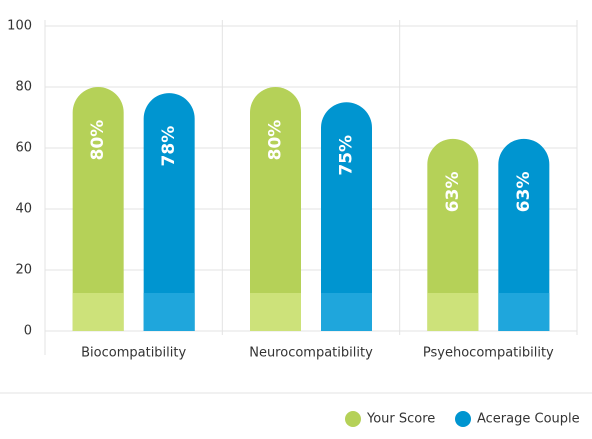 This screenshot has height=439, width=592. Describe the element at coordinates (28, 331) in the screenshot. I see `y-tick-label: 0` at that location.